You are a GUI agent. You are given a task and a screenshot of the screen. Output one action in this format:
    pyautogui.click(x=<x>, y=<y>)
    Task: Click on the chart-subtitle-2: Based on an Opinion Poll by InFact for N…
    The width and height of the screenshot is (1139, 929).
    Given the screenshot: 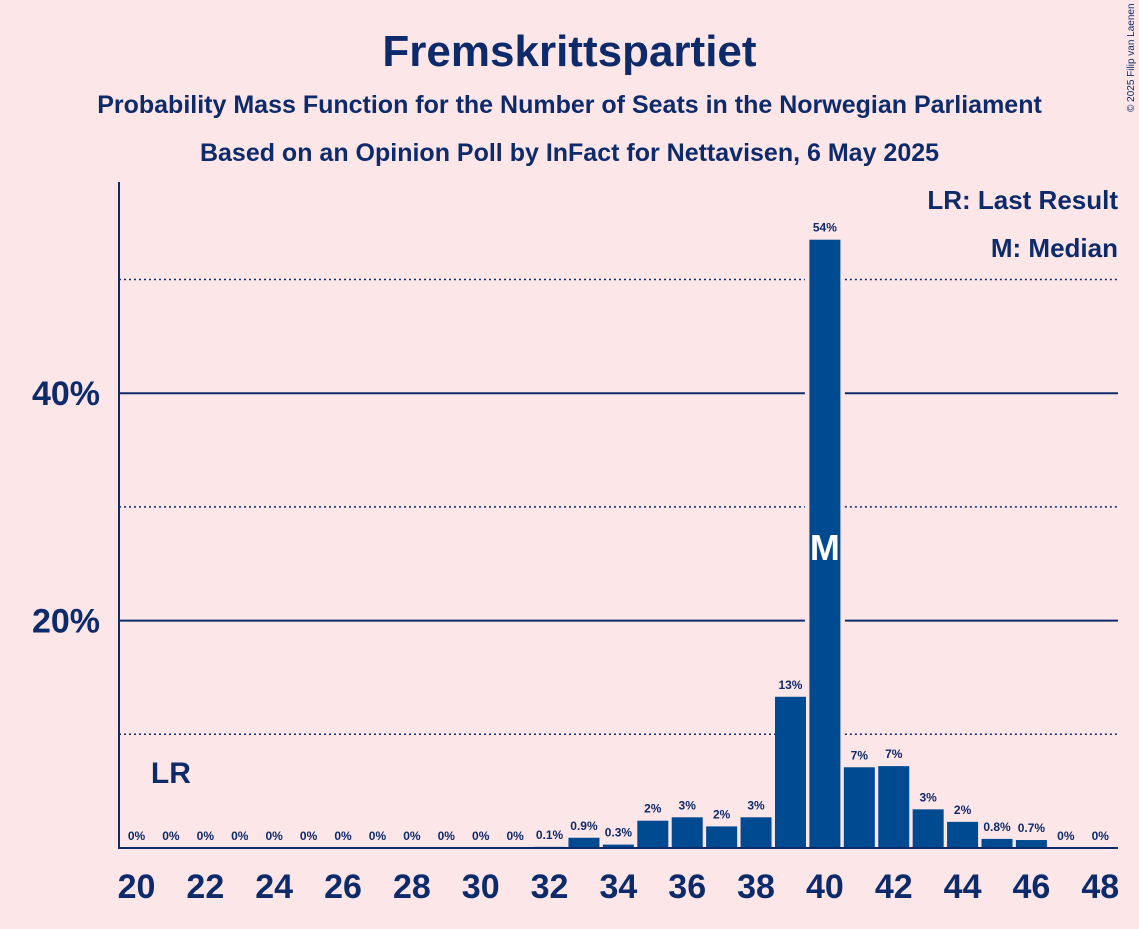 What is the action you would take?
    pyautogui.click(x=569, y=153)
    